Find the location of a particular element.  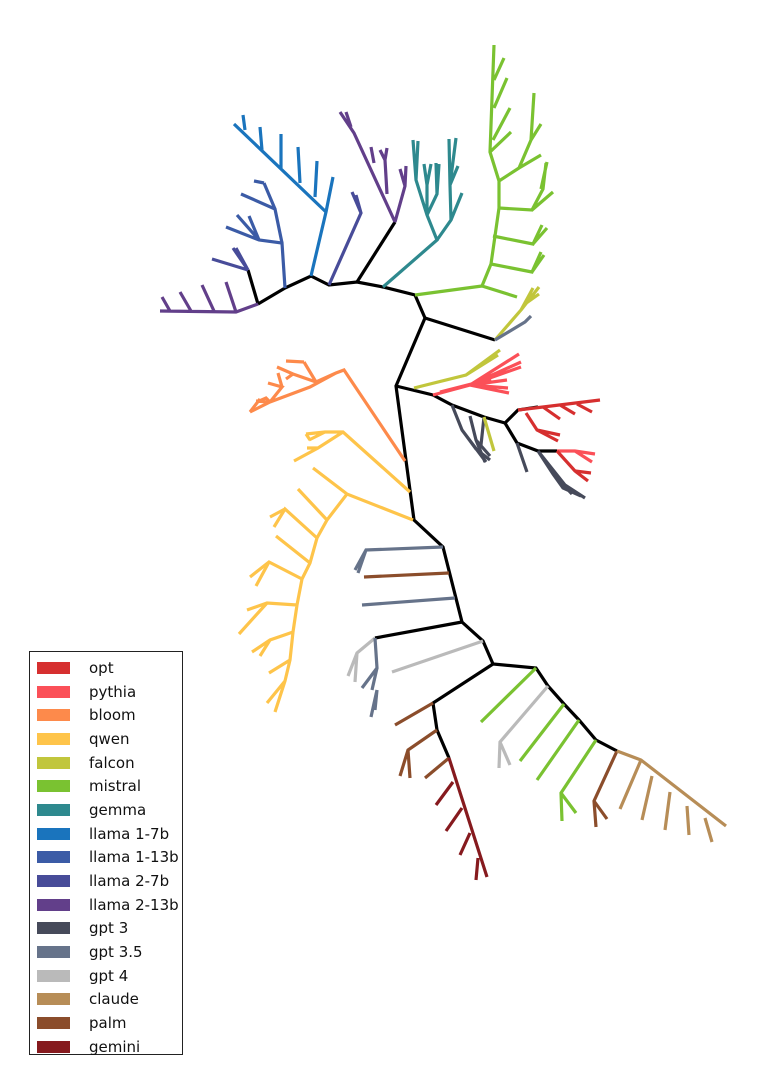

legend-item: gpt 3.5 is located at coordinates (106, 952).